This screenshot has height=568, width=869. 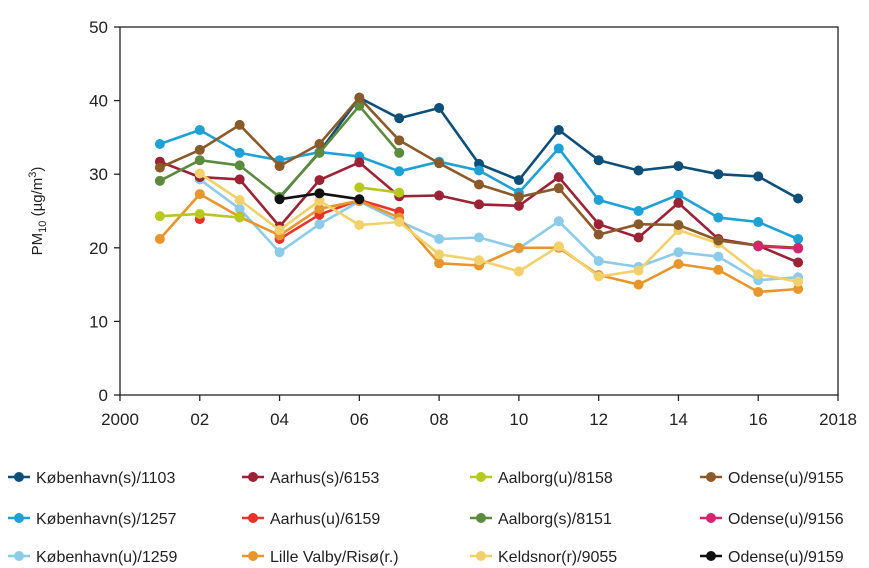 I want to click on legend-item-aalborg-u-8158: Aalborg(u)/8158, so click(x=541, y=478).